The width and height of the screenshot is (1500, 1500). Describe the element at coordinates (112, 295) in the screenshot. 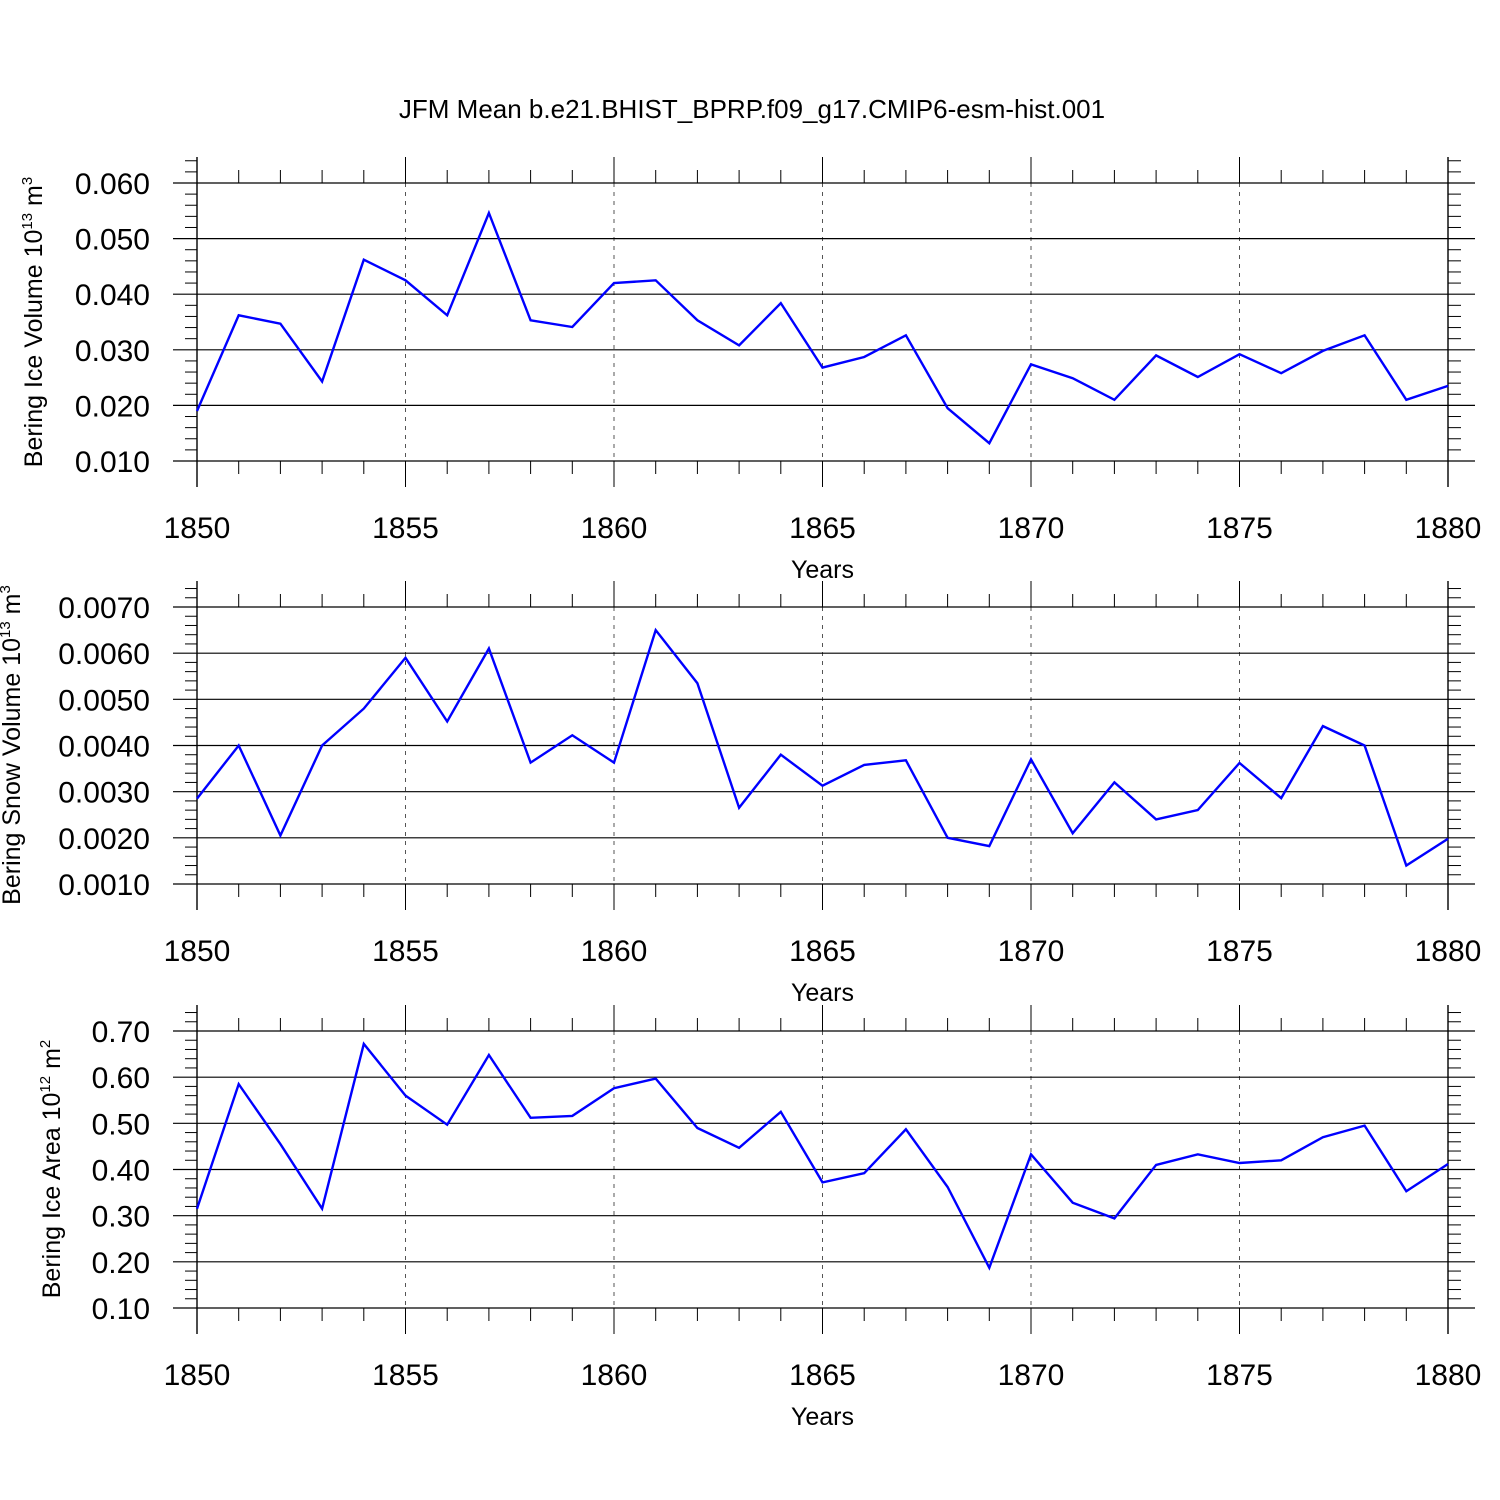

I see `y-tick-label: 0.040` at that location.